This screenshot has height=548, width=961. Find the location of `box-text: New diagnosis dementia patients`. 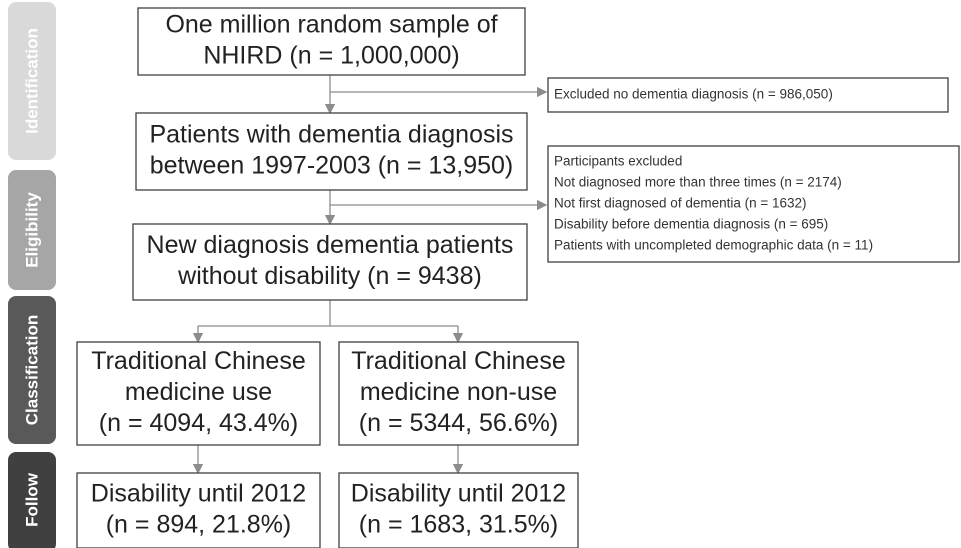

box-text: New diagnosis dementia patients is located at coordinates (330, 245).